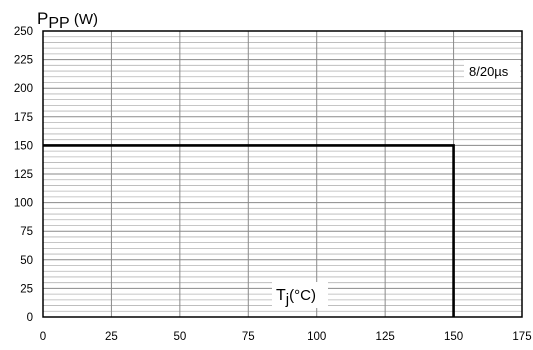  What do you see at coordinates (84, 19) in the screenshot?
I see `y-axis-title-unit: (W)` at bounding box center [84, 19].